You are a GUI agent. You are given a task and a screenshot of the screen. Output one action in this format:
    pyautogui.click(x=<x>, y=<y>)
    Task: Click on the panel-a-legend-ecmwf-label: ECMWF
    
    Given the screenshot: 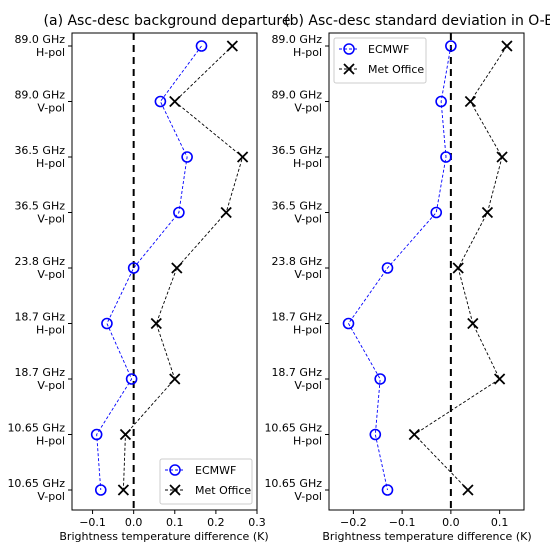 What is the action you would take?
    pyautogui.click(x=215, y=470)
    